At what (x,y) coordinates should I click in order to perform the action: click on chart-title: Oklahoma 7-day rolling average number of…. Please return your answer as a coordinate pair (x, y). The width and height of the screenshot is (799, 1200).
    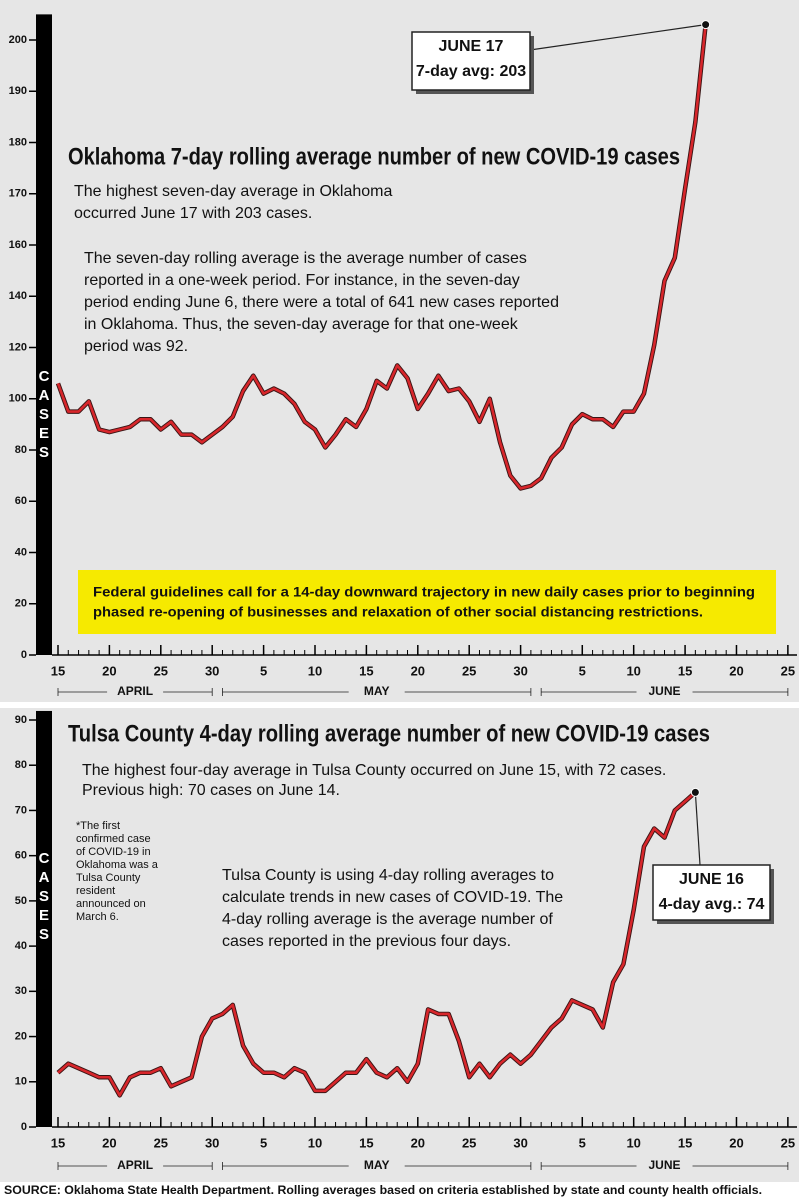
    Looking at the image, I should click on (374, 156).